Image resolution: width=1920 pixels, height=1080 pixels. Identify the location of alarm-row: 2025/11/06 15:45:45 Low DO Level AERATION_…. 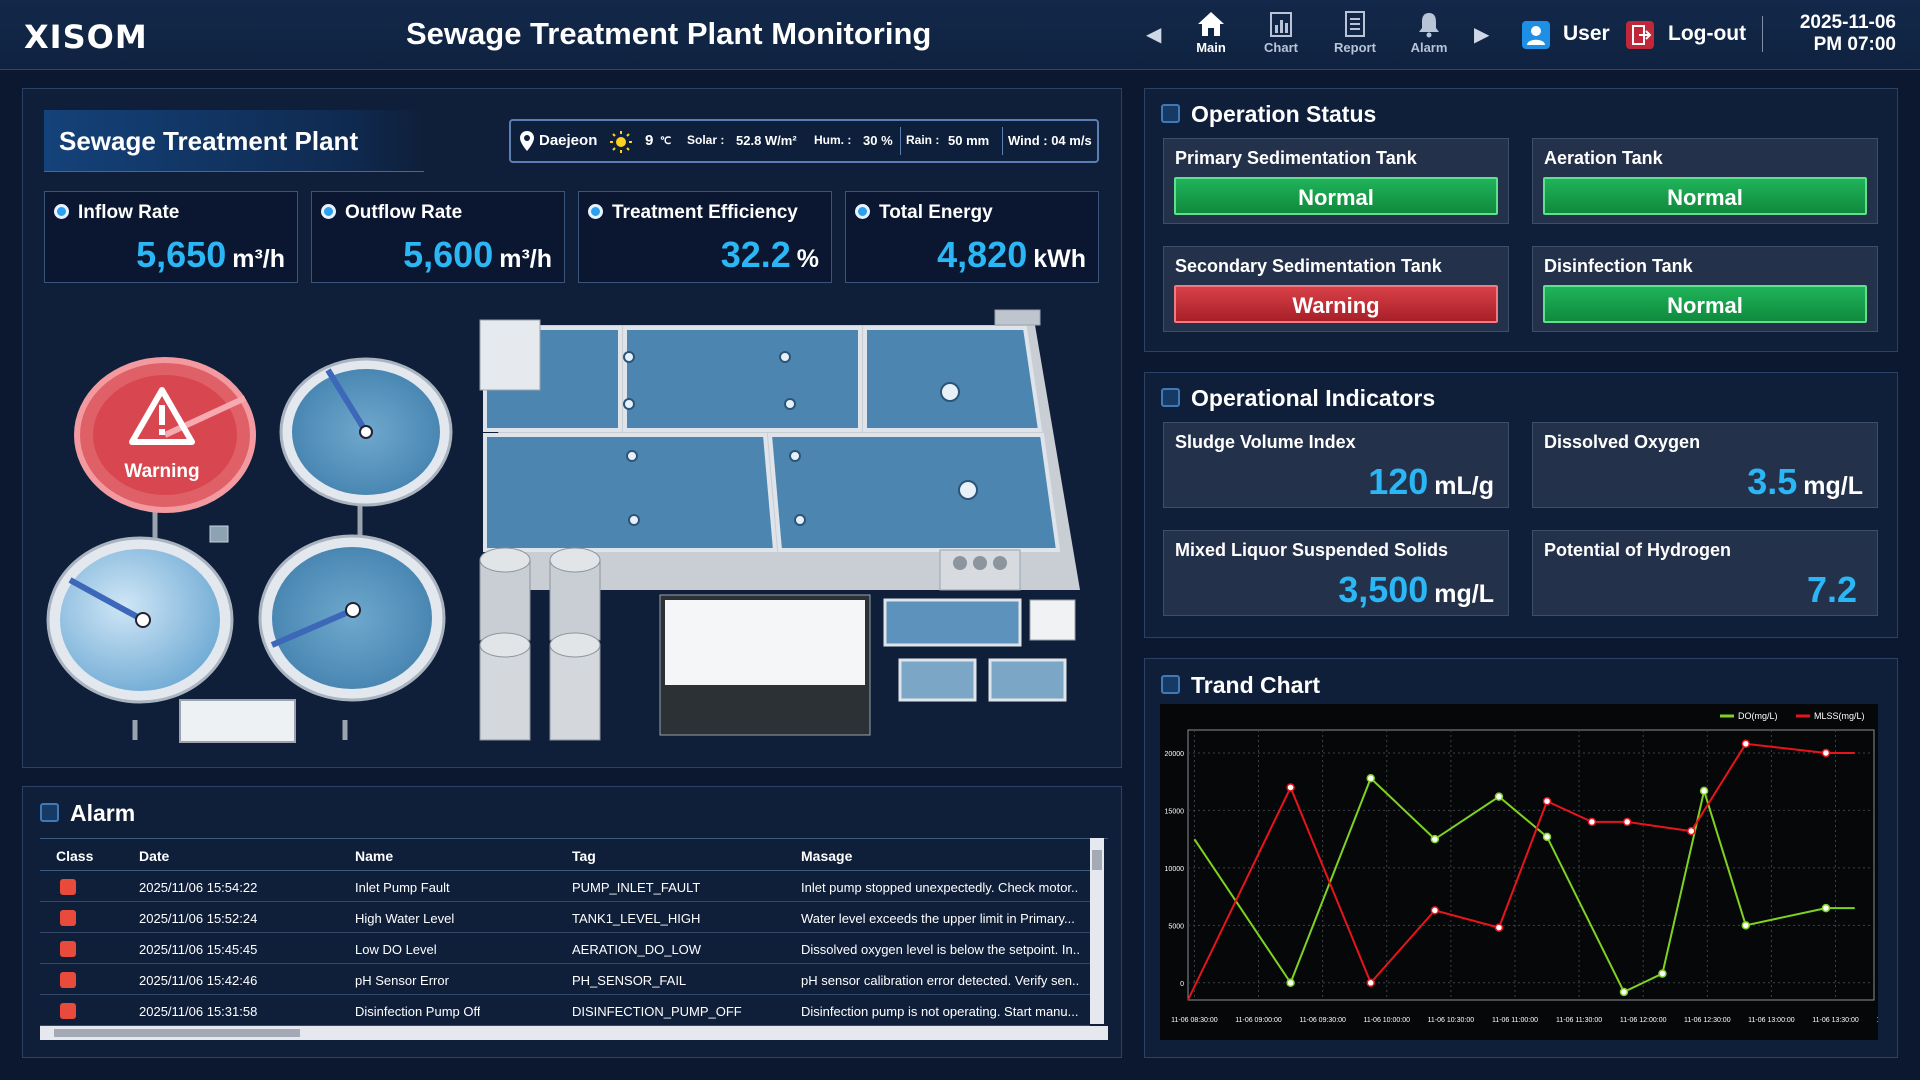
(565, 948).